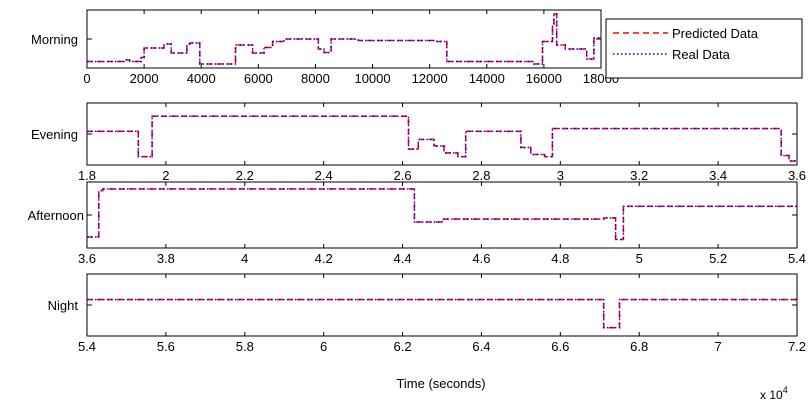  What do you see at coordinates (560, 258) in the screenshot?
I see `x-tick-label: 4.8` at bounding box center [560, 258].